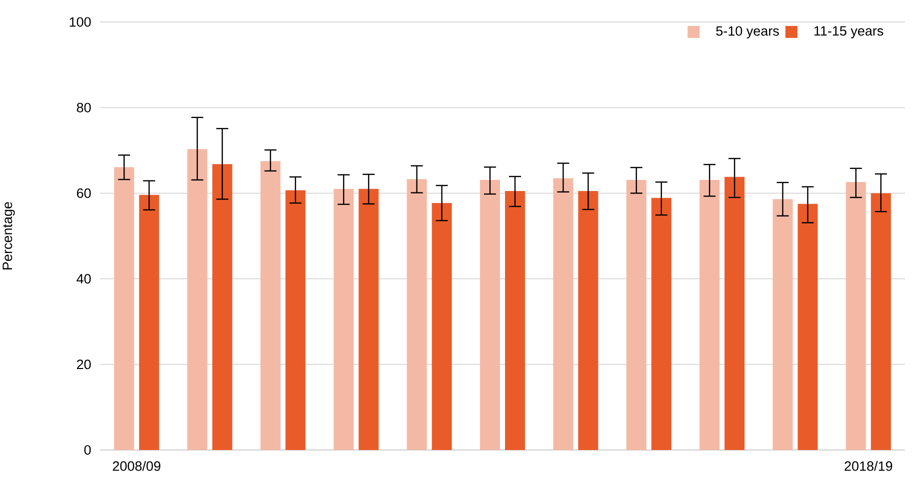  I want to click on y-tick-label: 40, so click(83, 279).